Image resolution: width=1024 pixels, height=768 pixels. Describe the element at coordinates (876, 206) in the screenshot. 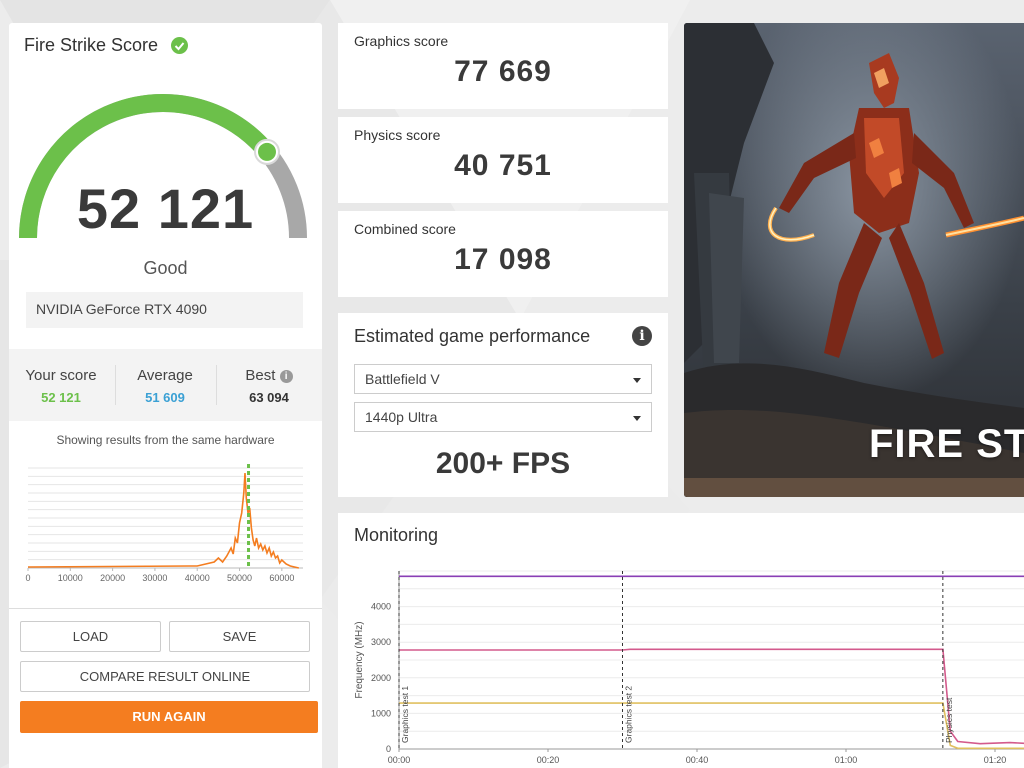

I see `creature-figure` at that location.